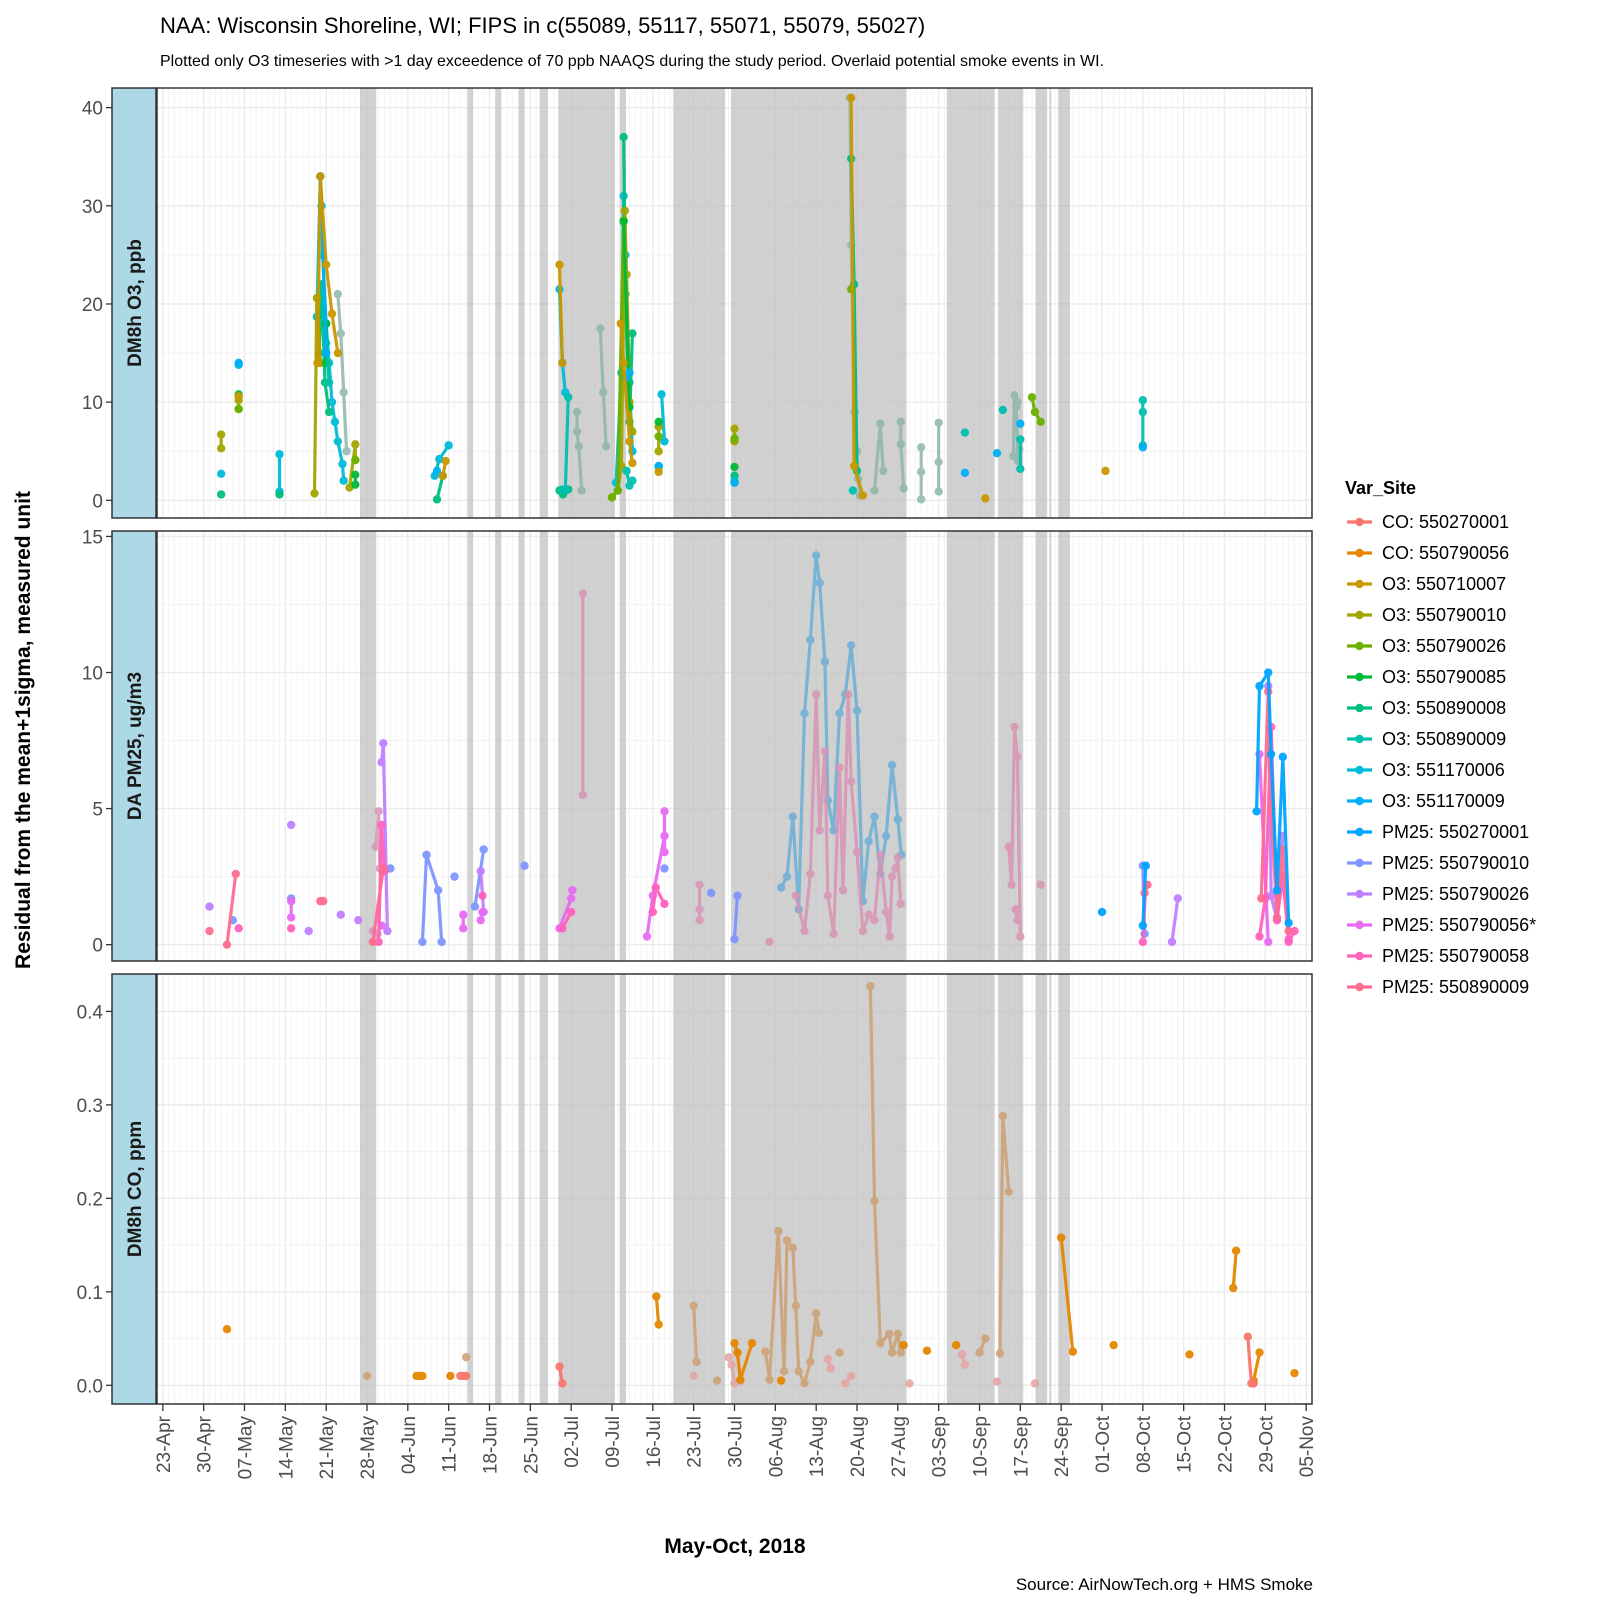 Image resolution: width=1600 pixels, height=1600 pixels. Describe the element at coordinates (1226, 1444) in the screenshot. I see `x-tick-label: 22-Oct` at that location.